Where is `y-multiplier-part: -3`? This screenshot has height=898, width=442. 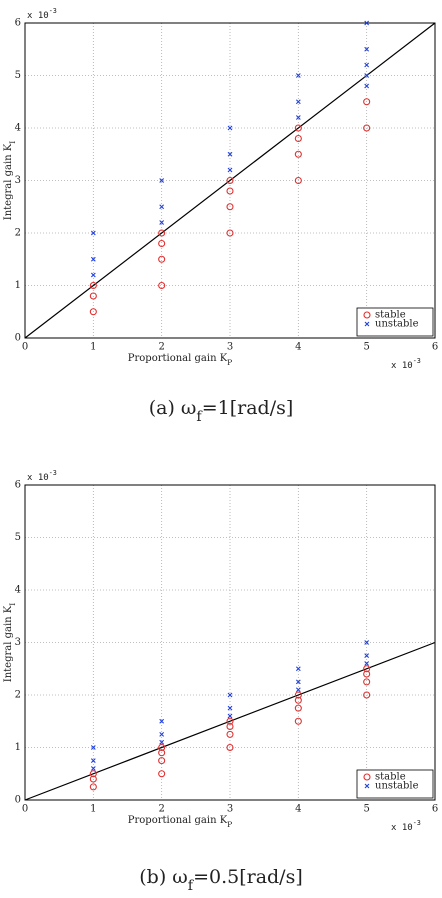 y-multiplier-part: -3 is located at coordinates (53, 473).